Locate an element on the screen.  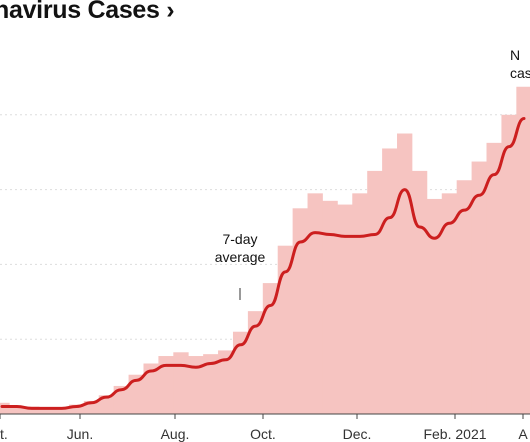
tick-label-4: Dec. is located at coordinates (357, 434).